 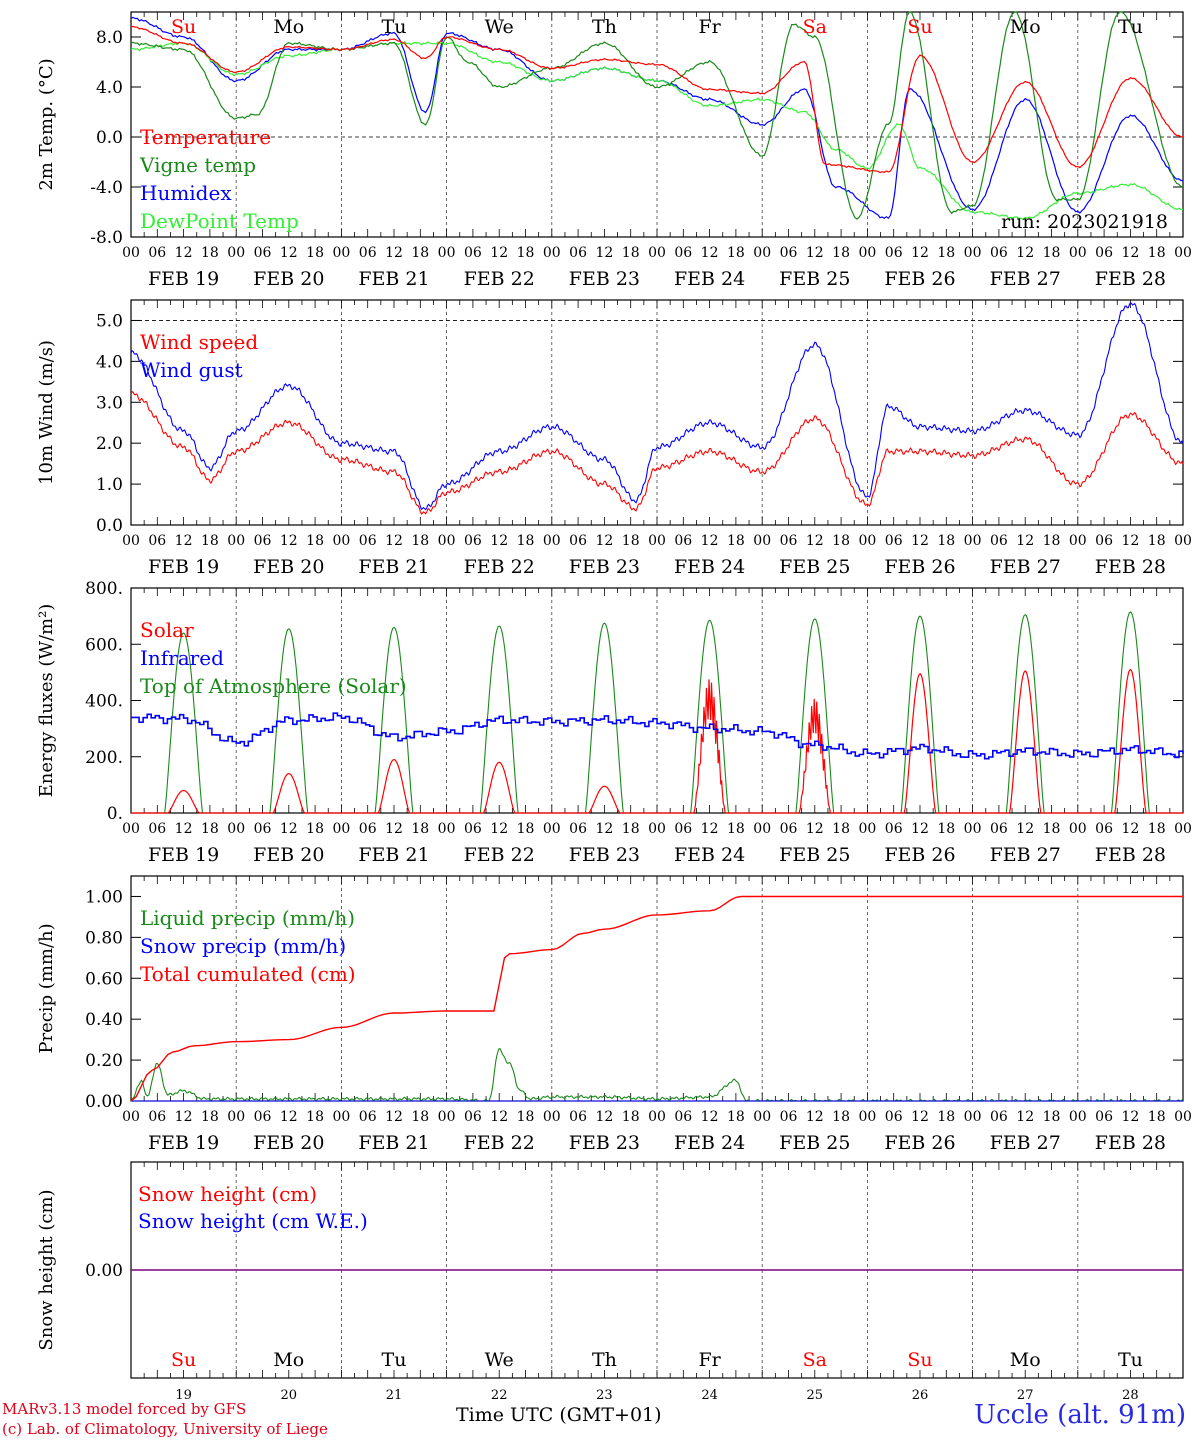 What do you see at coordinates (1130, 1395) in the screenshot?
I see `day-number-label: 28` at bounding box center [1130, 1395].